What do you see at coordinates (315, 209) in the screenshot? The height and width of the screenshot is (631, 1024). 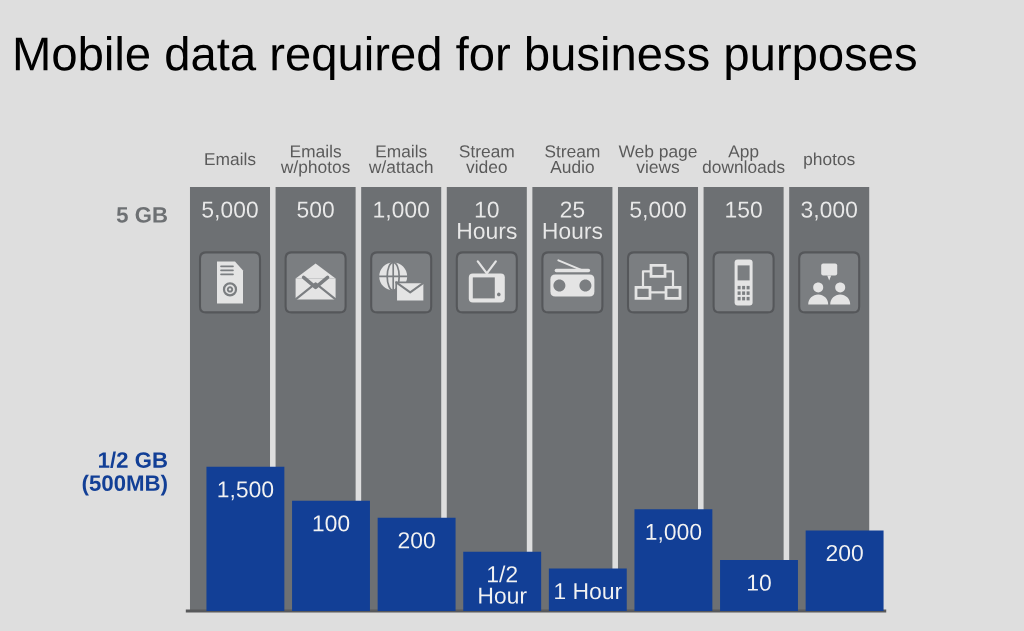 I see `annotation: 500` at bounding box center [315, 209].